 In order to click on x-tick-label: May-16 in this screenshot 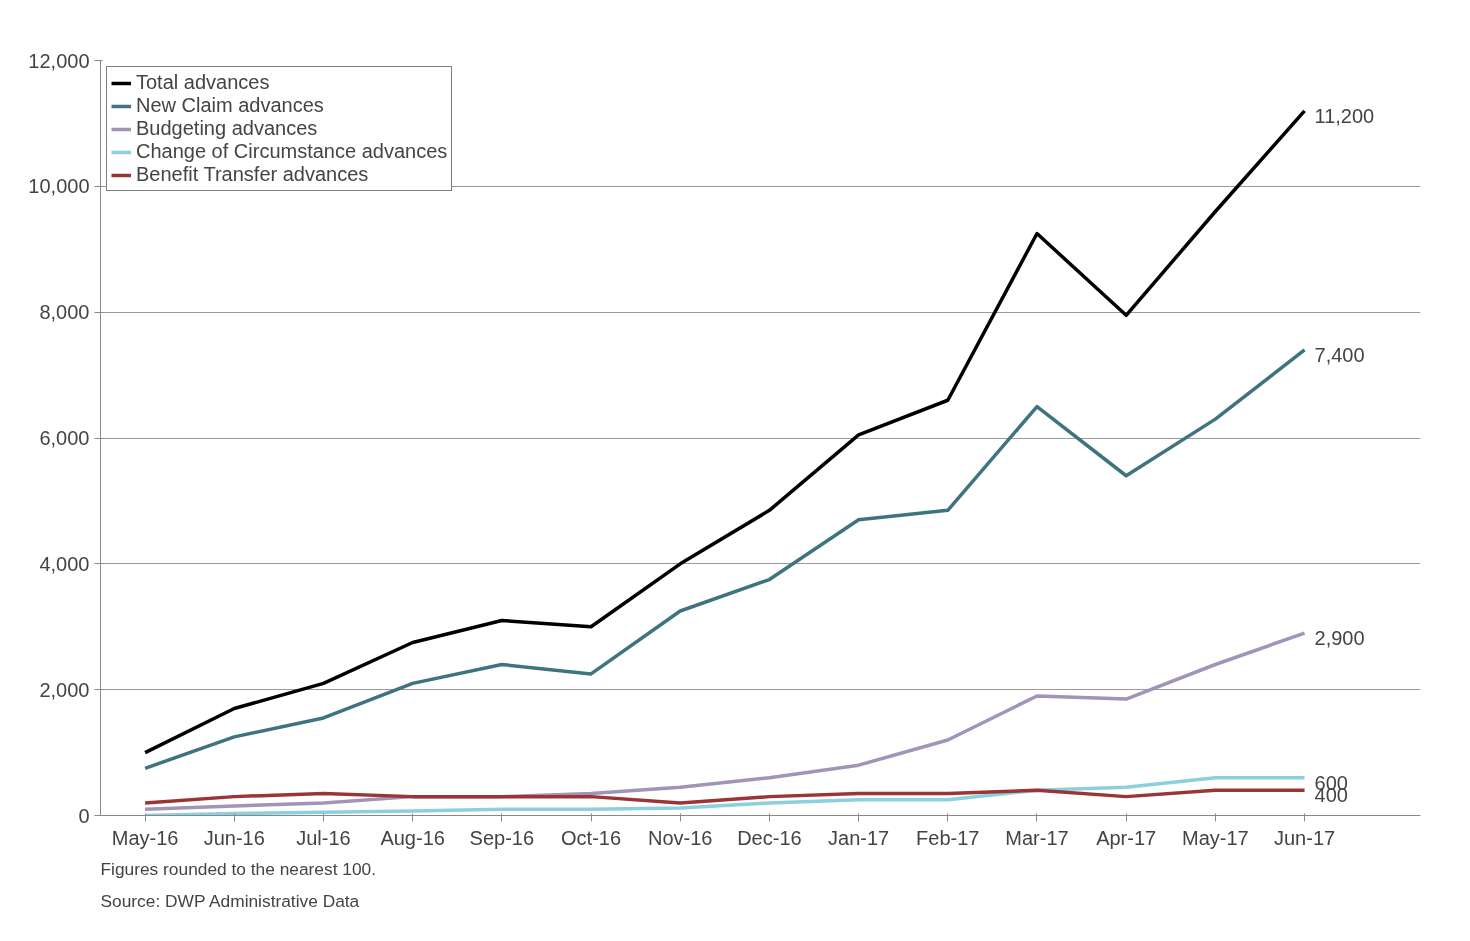, I will do `click(145, 837)`.